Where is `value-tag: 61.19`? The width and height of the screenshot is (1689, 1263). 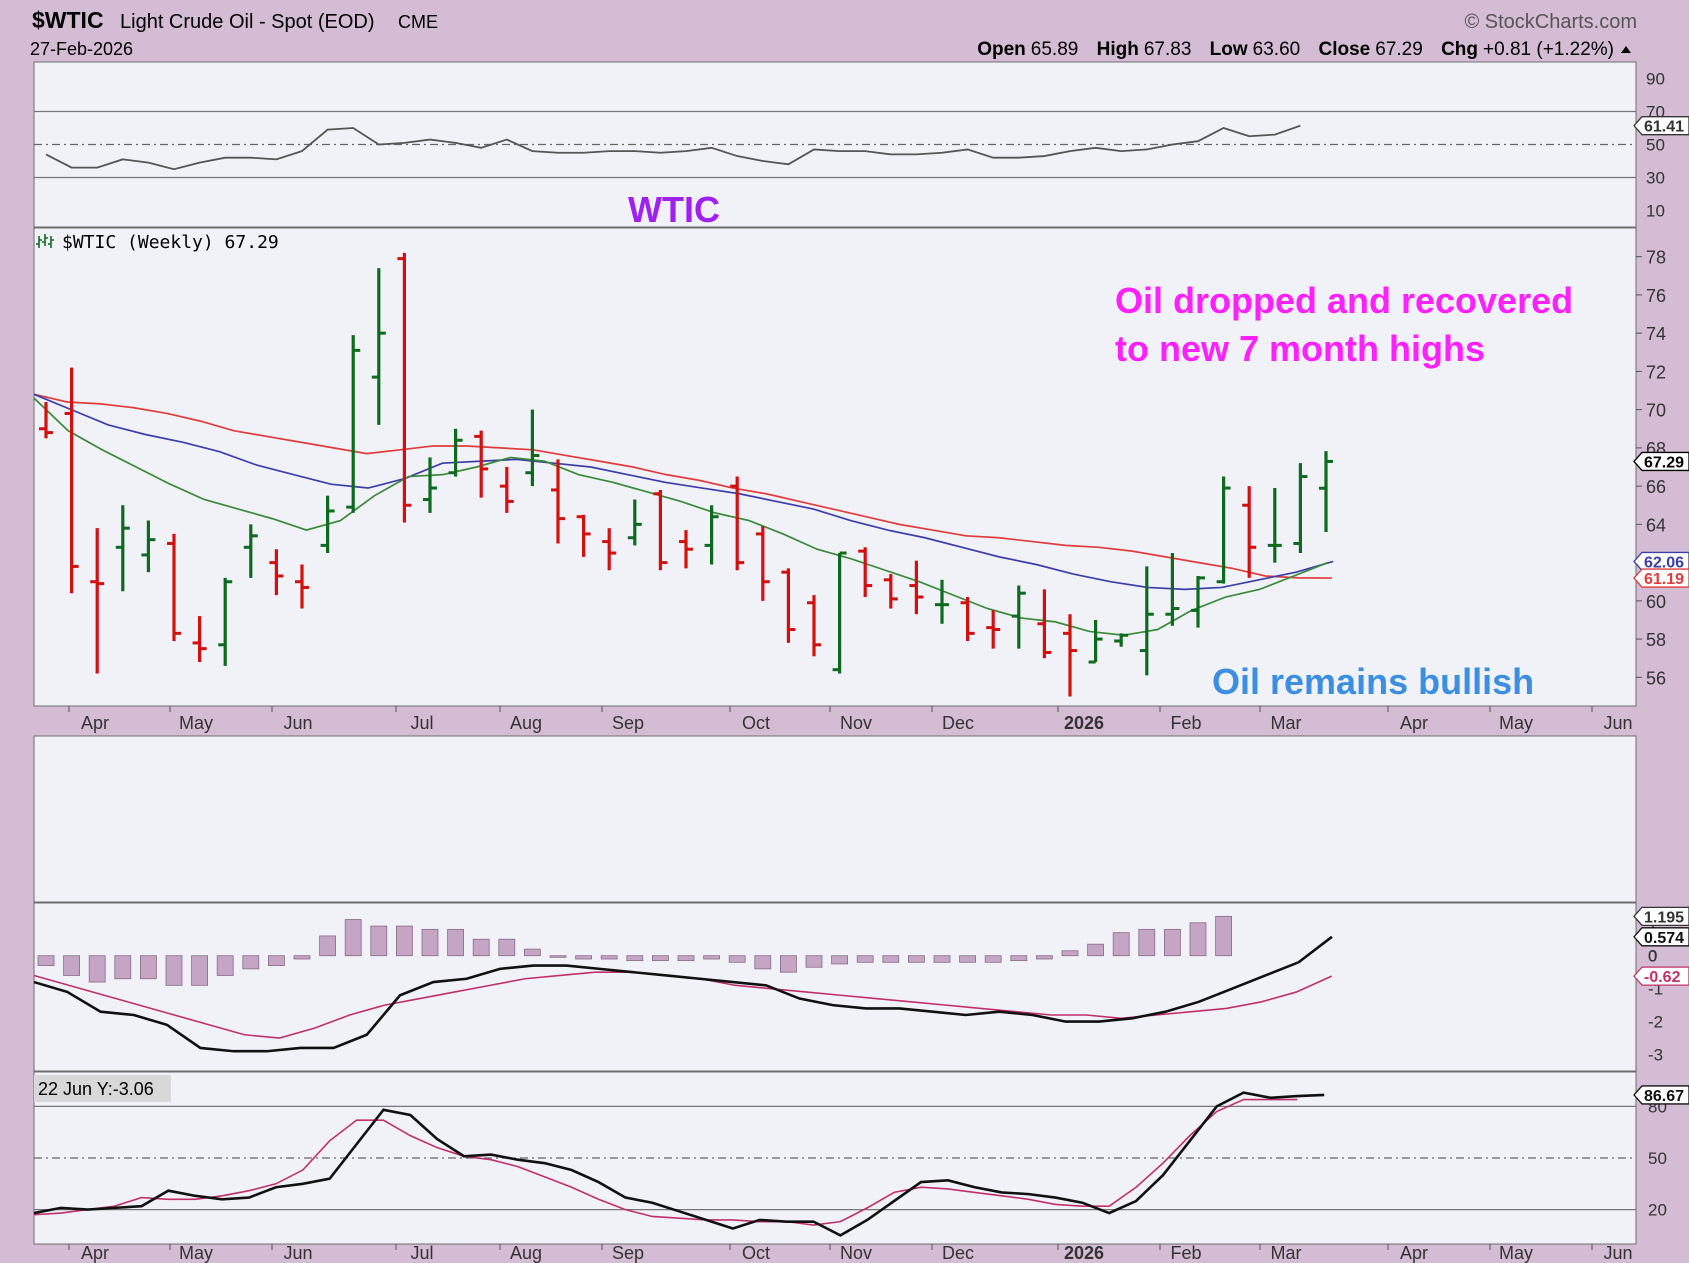
value-tag: 61.19 is located at coordinates (1661, 578).